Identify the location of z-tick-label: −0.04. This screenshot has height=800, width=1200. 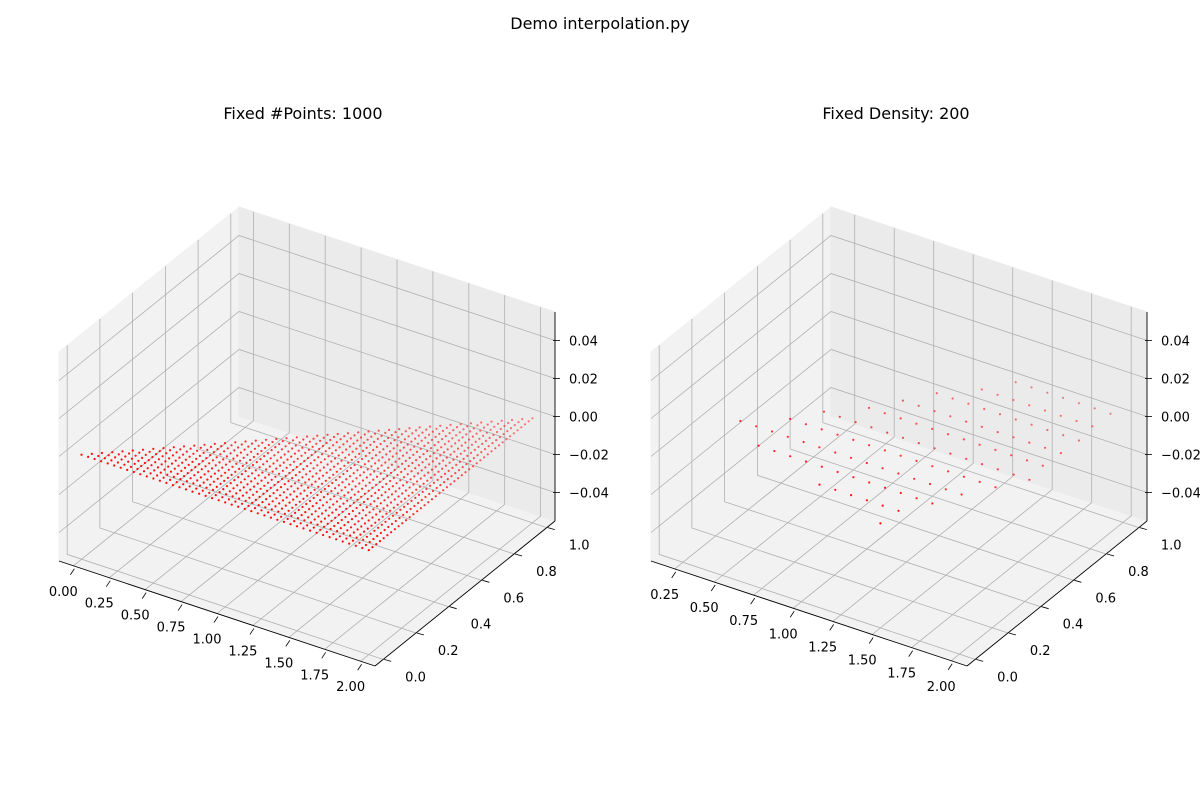
(589, 494).